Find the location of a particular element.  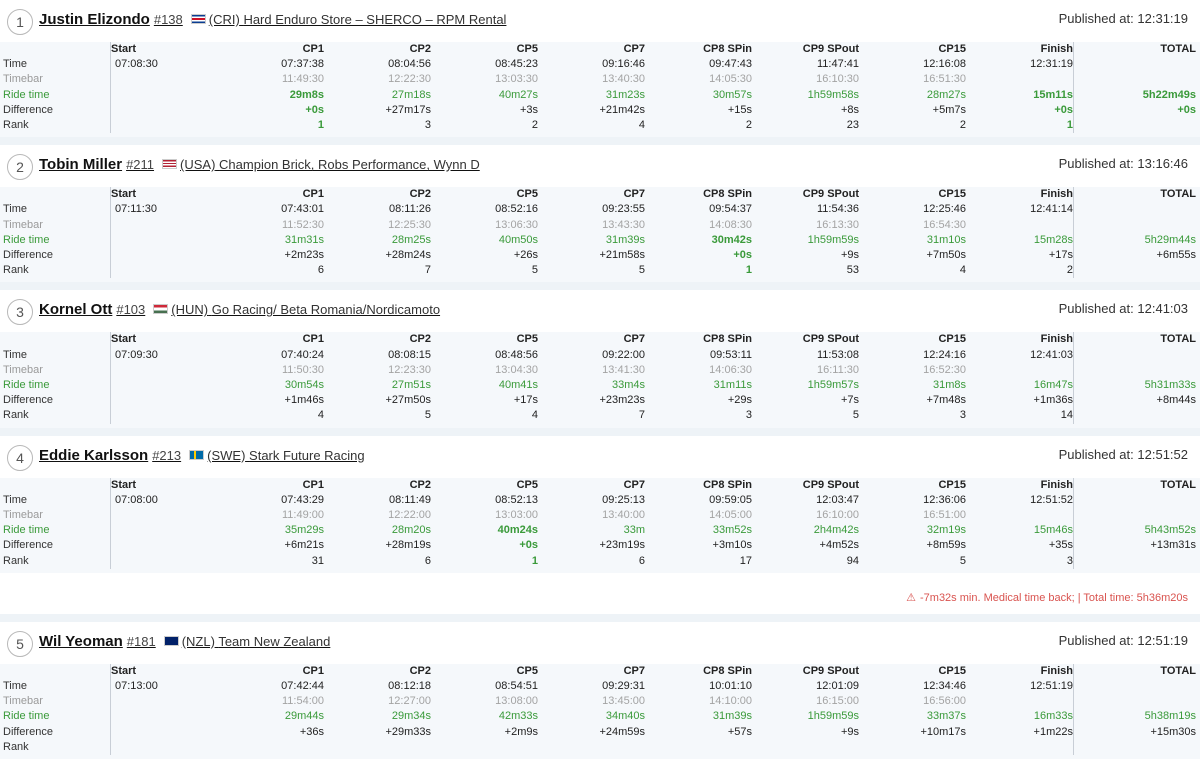

row-label: Timebar is located at coordinates (23, 369).